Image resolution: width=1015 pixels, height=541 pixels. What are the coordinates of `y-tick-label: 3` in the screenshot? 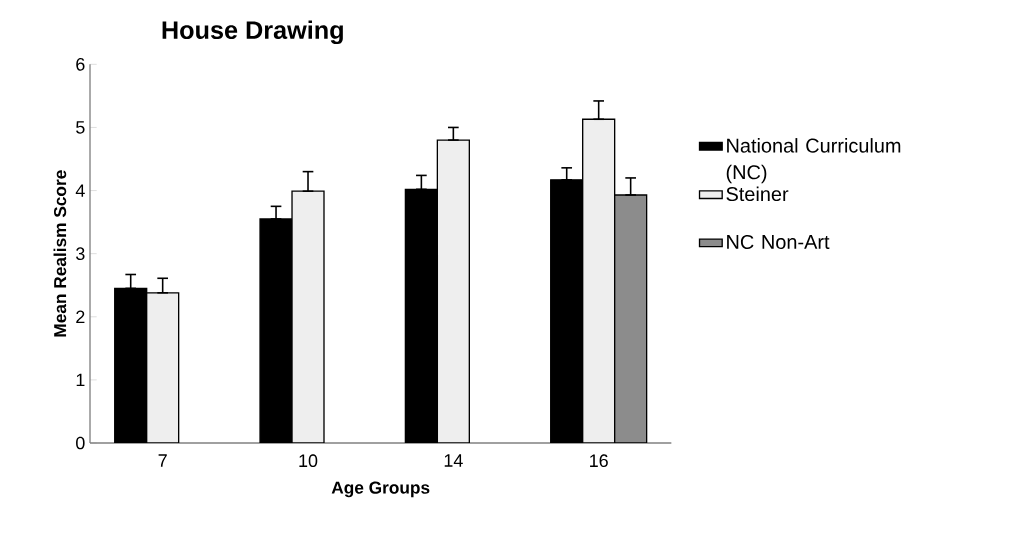 It's located at (80, 254).